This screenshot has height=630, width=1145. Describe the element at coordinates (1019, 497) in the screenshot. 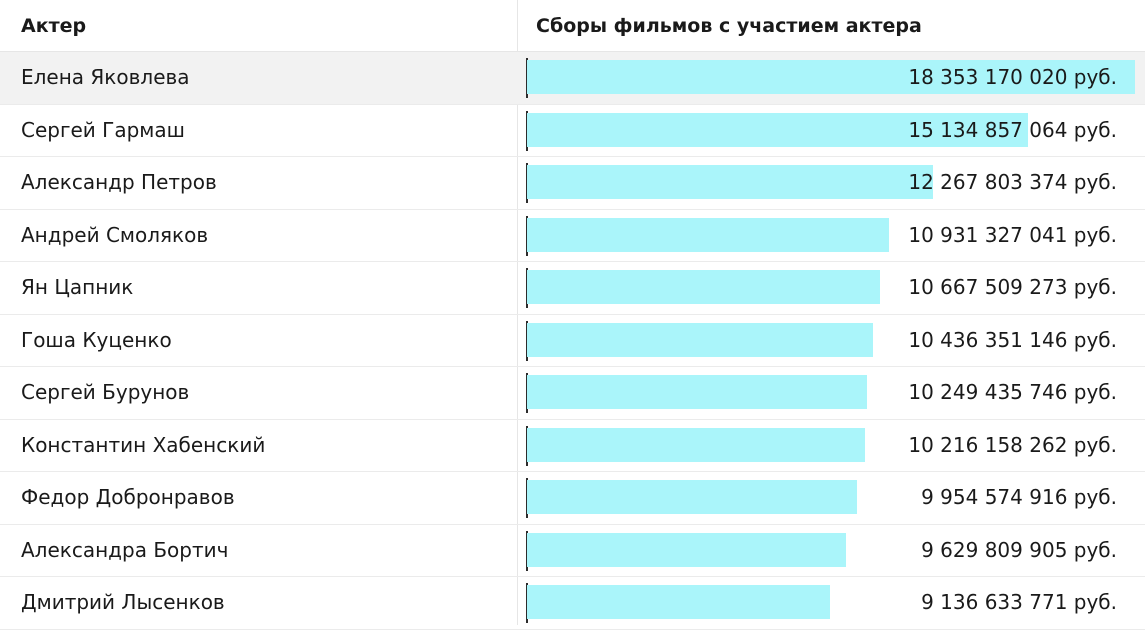

I see `revenue-value: 9 954 574 916 руб.` at that location.